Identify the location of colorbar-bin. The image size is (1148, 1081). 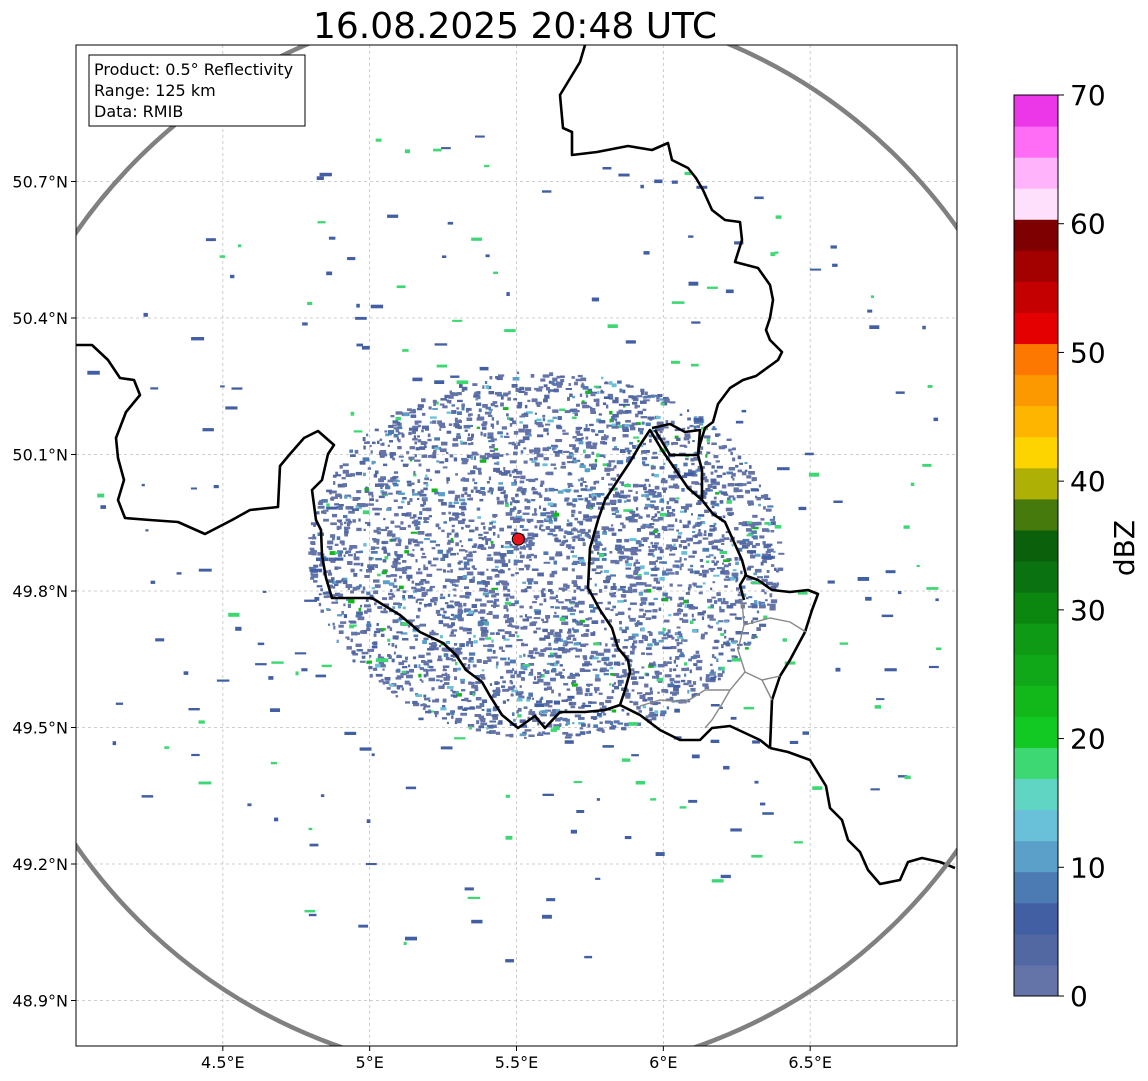
(1036, 483).